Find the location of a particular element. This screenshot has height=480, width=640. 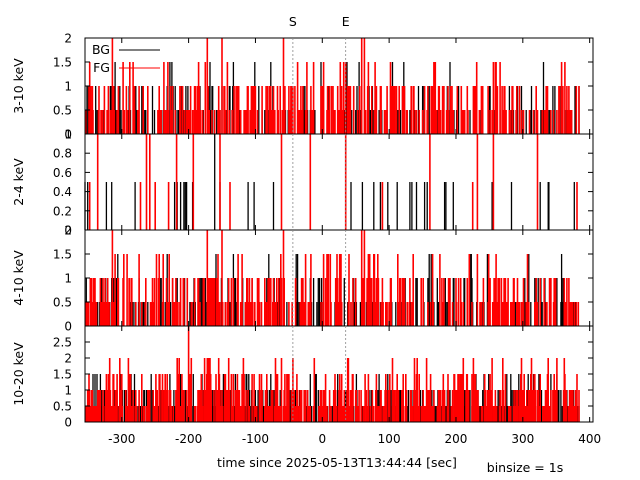

binsize-label: binsize = 1s is located at coordinates (525, 467).